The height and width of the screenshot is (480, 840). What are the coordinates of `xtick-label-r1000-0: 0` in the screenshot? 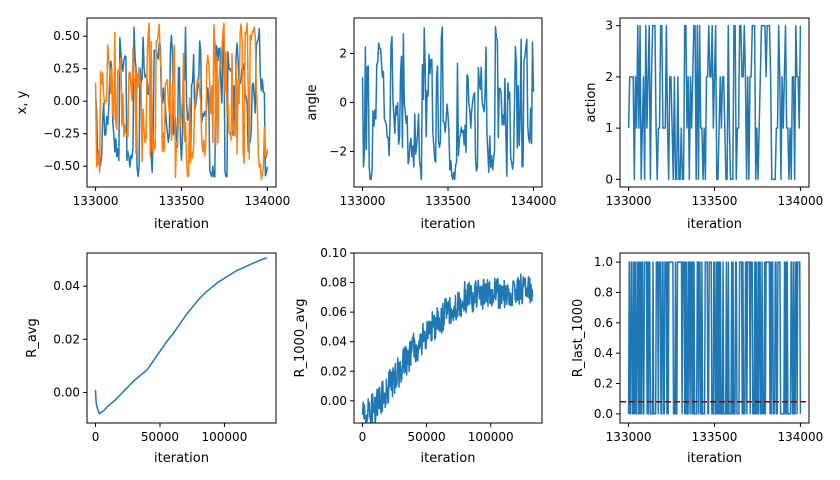 It's located at (363, 437).